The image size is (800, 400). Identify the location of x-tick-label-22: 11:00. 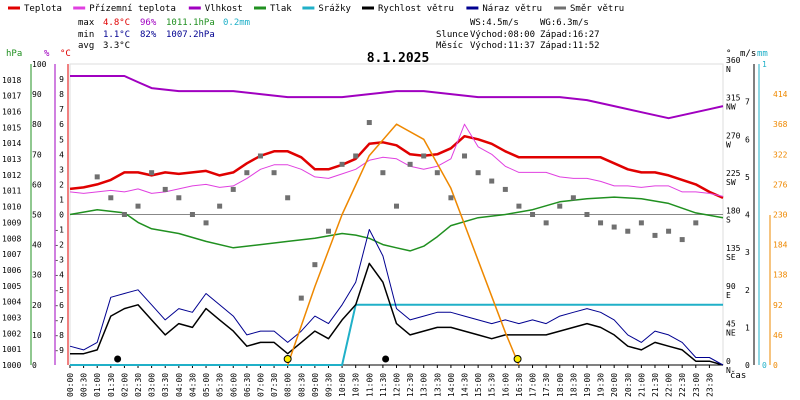
(369, 385).